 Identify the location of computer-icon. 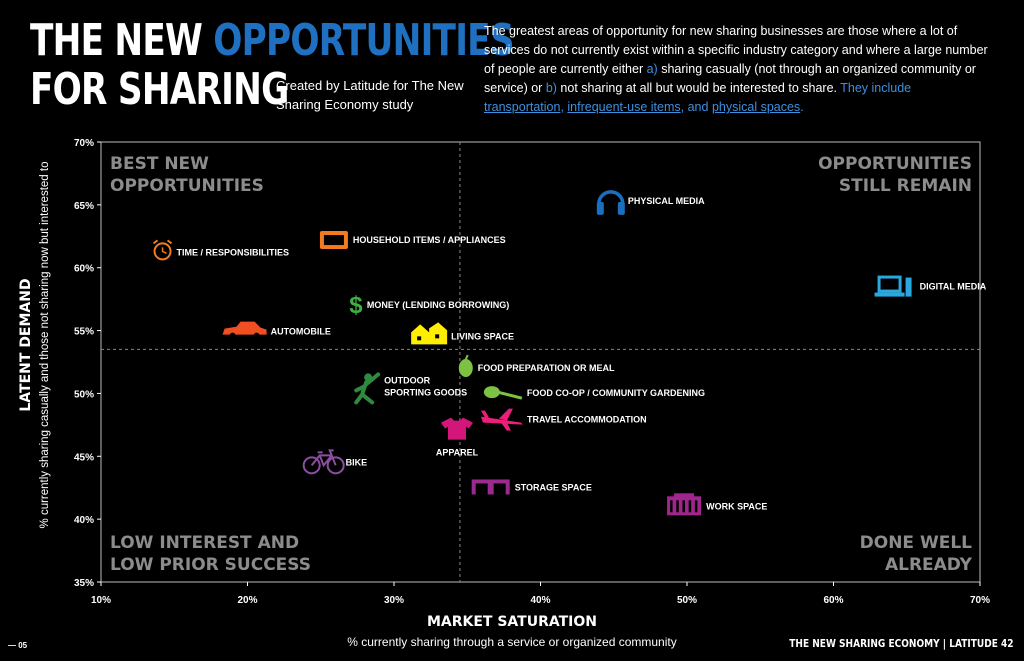
(893, 286).